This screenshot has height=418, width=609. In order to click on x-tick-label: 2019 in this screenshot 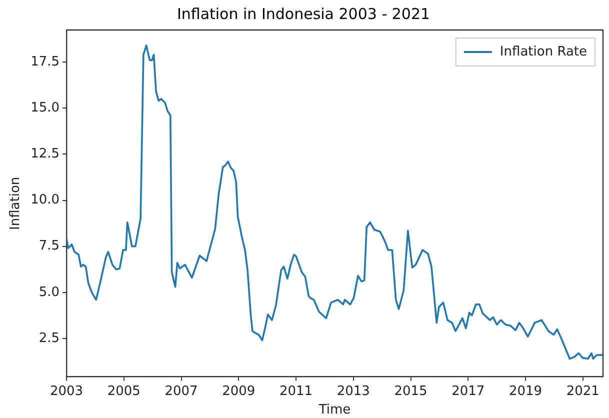, I will do `click(525, 391)`.